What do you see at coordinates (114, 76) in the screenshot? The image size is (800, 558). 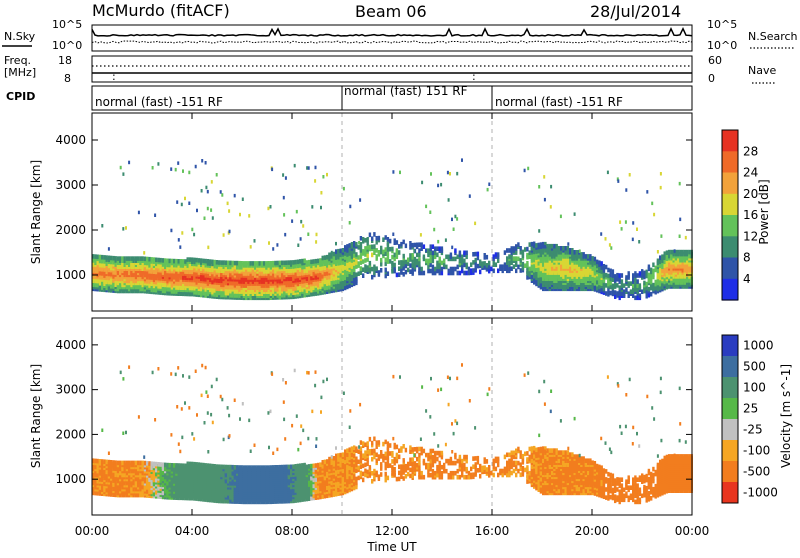 I see `freq-marker-1: :` at bounding box center [114, 76].